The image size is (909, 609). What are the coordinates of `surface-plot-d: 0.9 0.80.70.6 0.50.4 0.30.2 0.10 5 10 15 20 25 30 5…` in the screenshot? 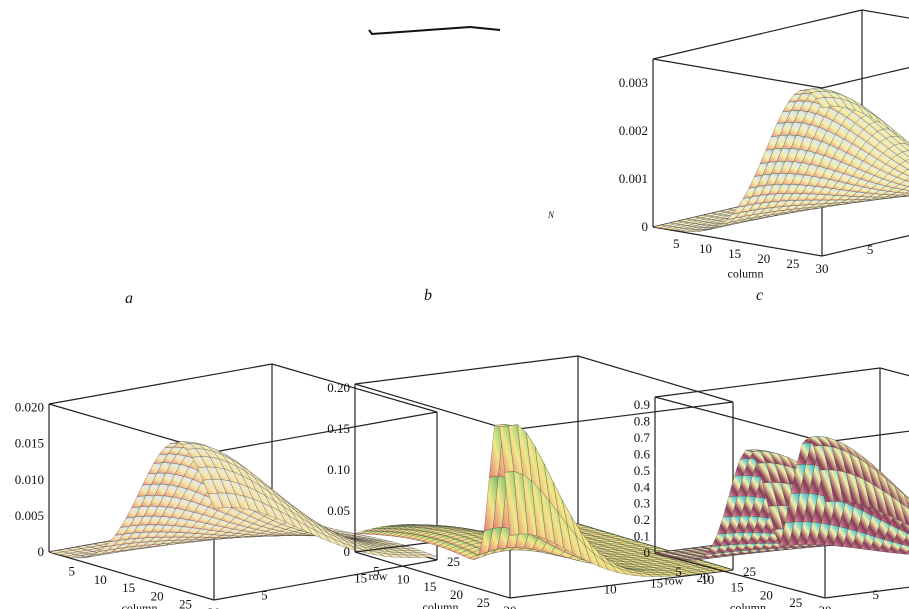 It's located at (771, 488).